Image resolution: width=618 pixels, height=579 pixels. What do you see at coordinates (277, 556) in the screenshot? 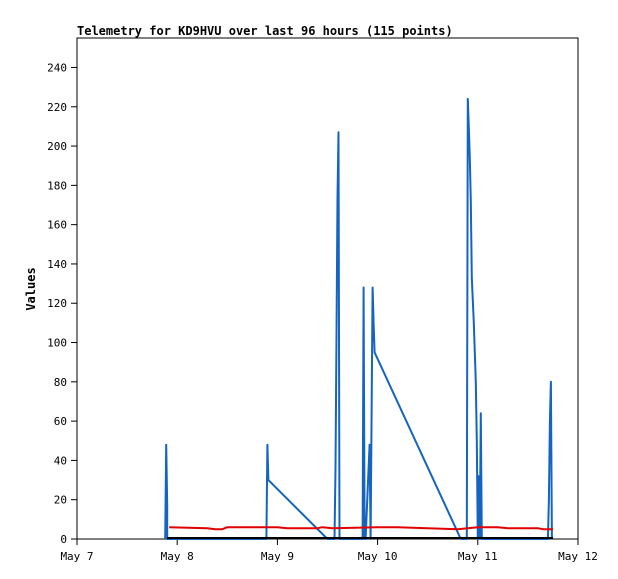
I see `x-tick-label: May 9` at bounding box center [277, 556].